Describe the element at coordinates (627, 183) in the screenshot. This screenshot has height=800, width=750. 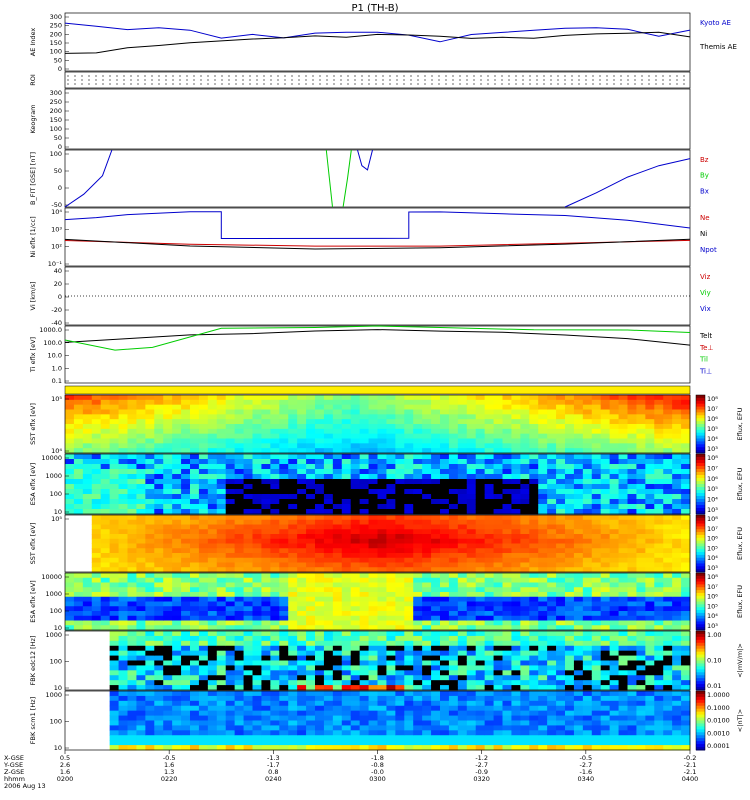
I see `series-line` at that location.